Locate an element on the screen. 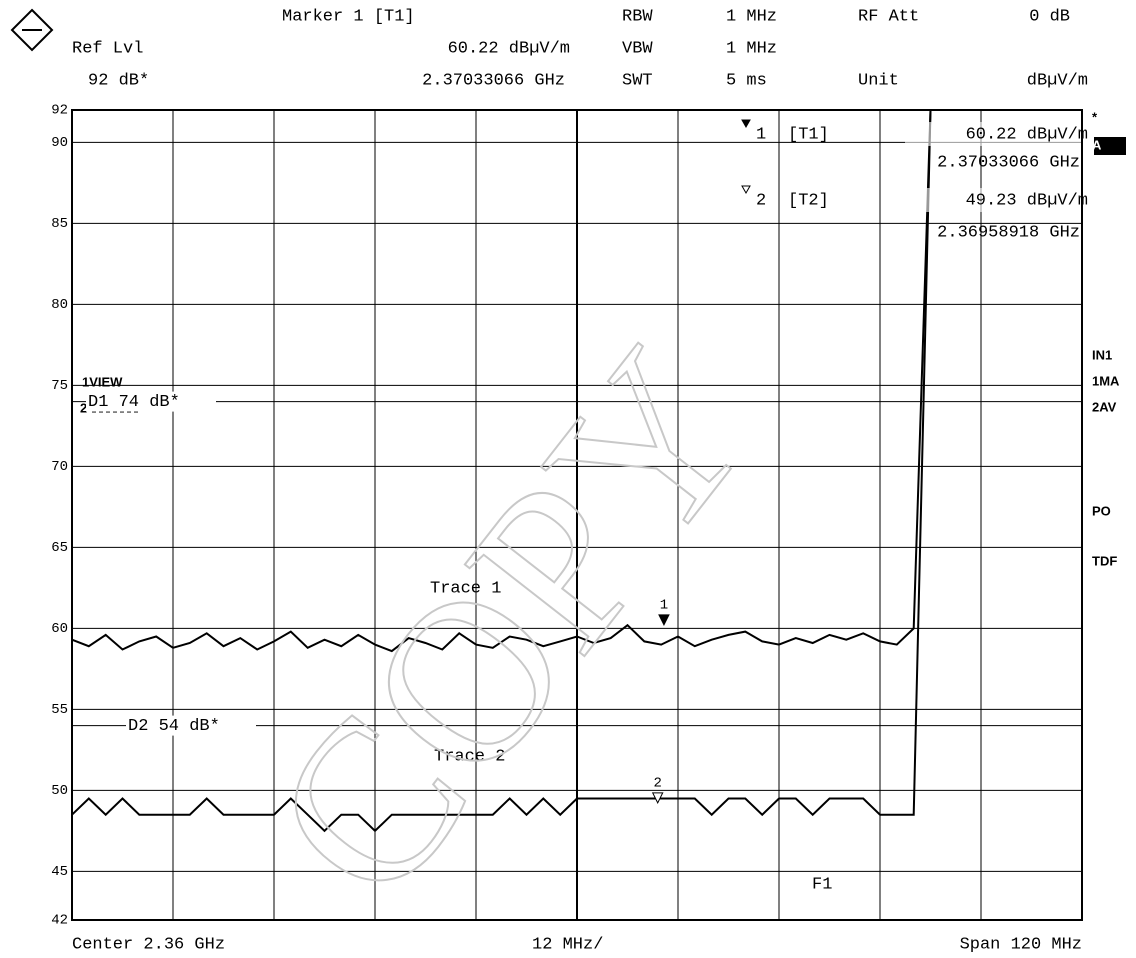 The image size is (1136, 958). trace2-label: Trace 2 is located at coordinates (469, 756).